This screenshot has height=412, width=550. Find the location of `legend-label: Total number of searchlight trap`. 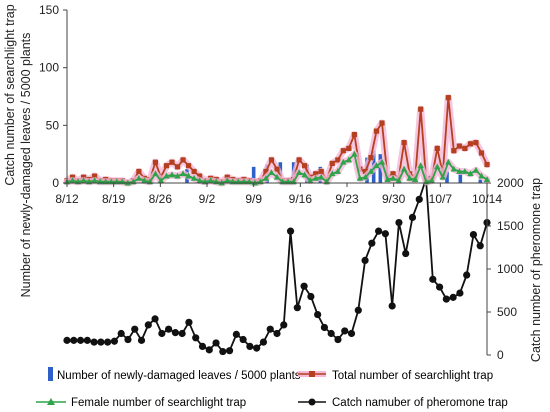

legend-label: Total number of searchlight trap is located at coordinates (412, 376).